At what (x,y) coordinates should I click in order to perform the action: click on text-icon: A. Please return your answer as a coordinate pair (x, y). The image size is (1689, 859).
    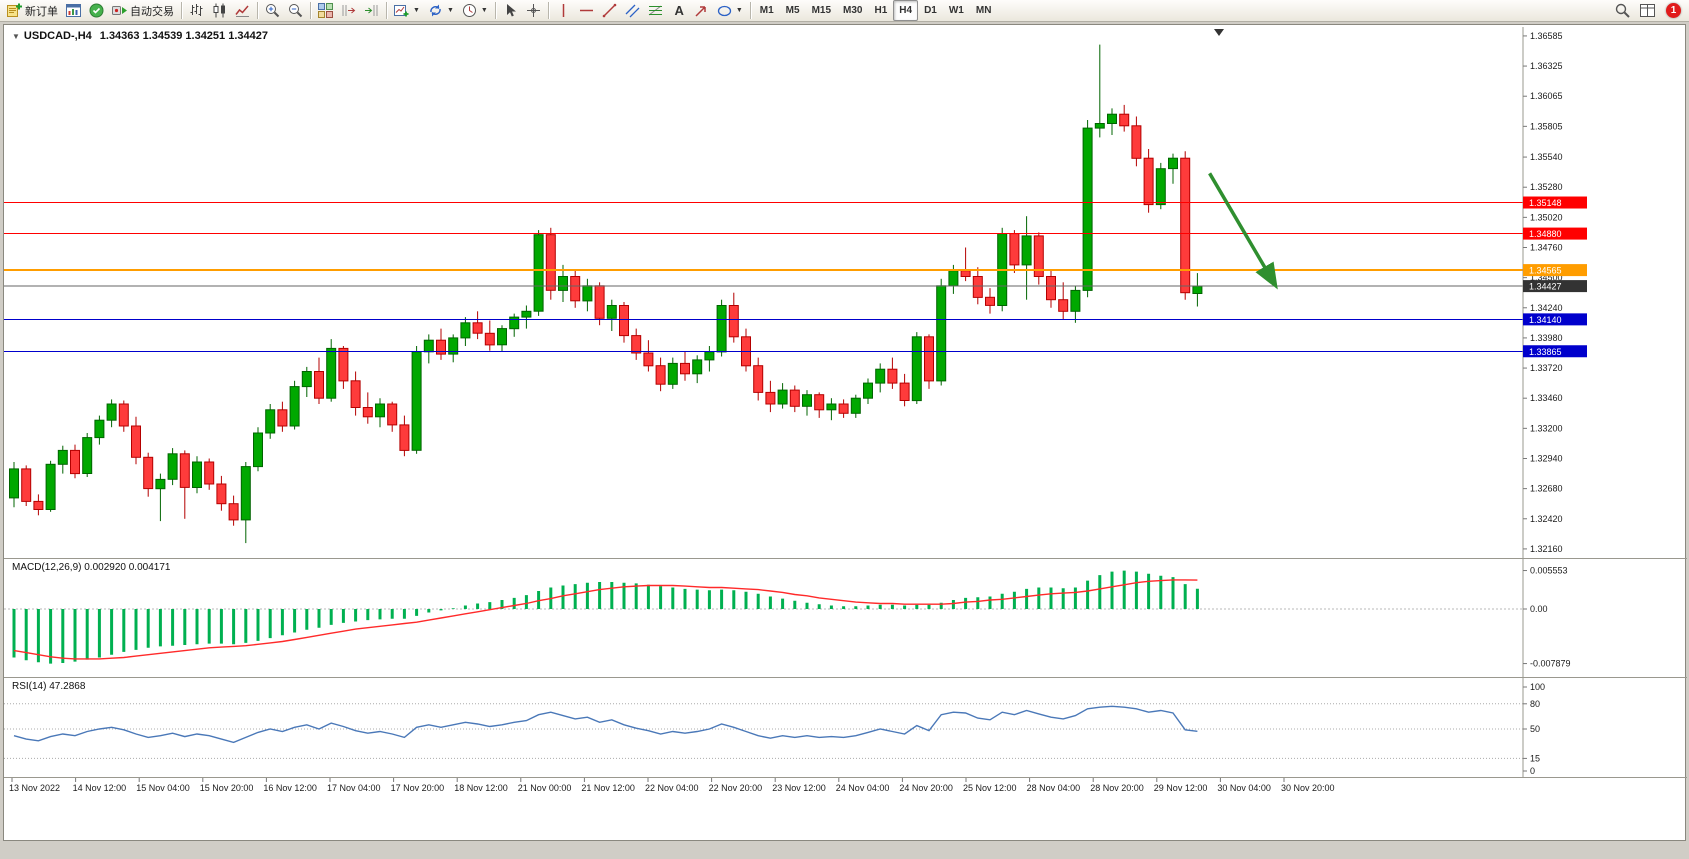
    Looking at the image, I should click on (678, 10).